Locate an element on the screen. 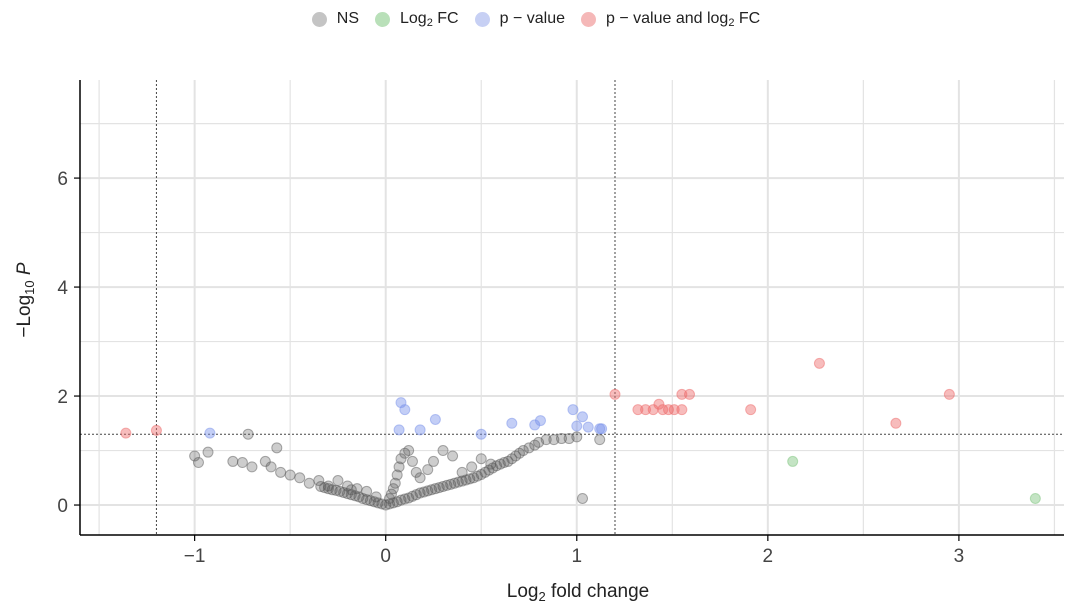 This screenshot has height=604, width=1066. x-tick-label: −1 is located at coordinates (195, 556).